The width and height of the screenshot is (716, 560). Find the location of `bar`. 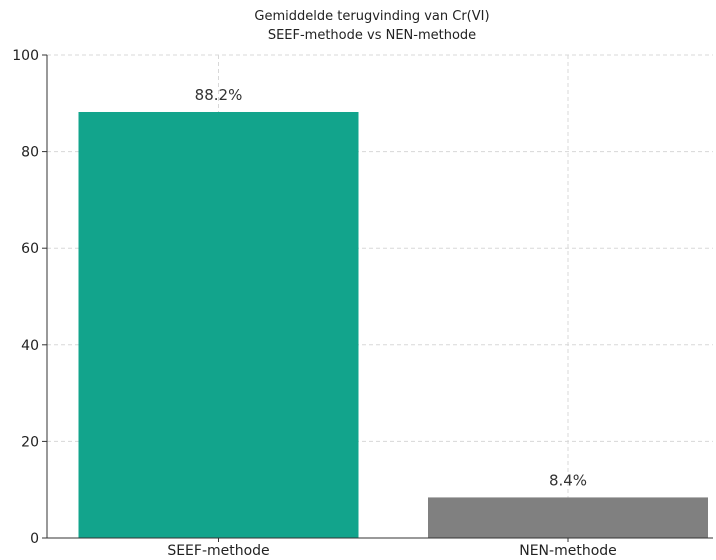

bar is located at coordinates (568, 517).